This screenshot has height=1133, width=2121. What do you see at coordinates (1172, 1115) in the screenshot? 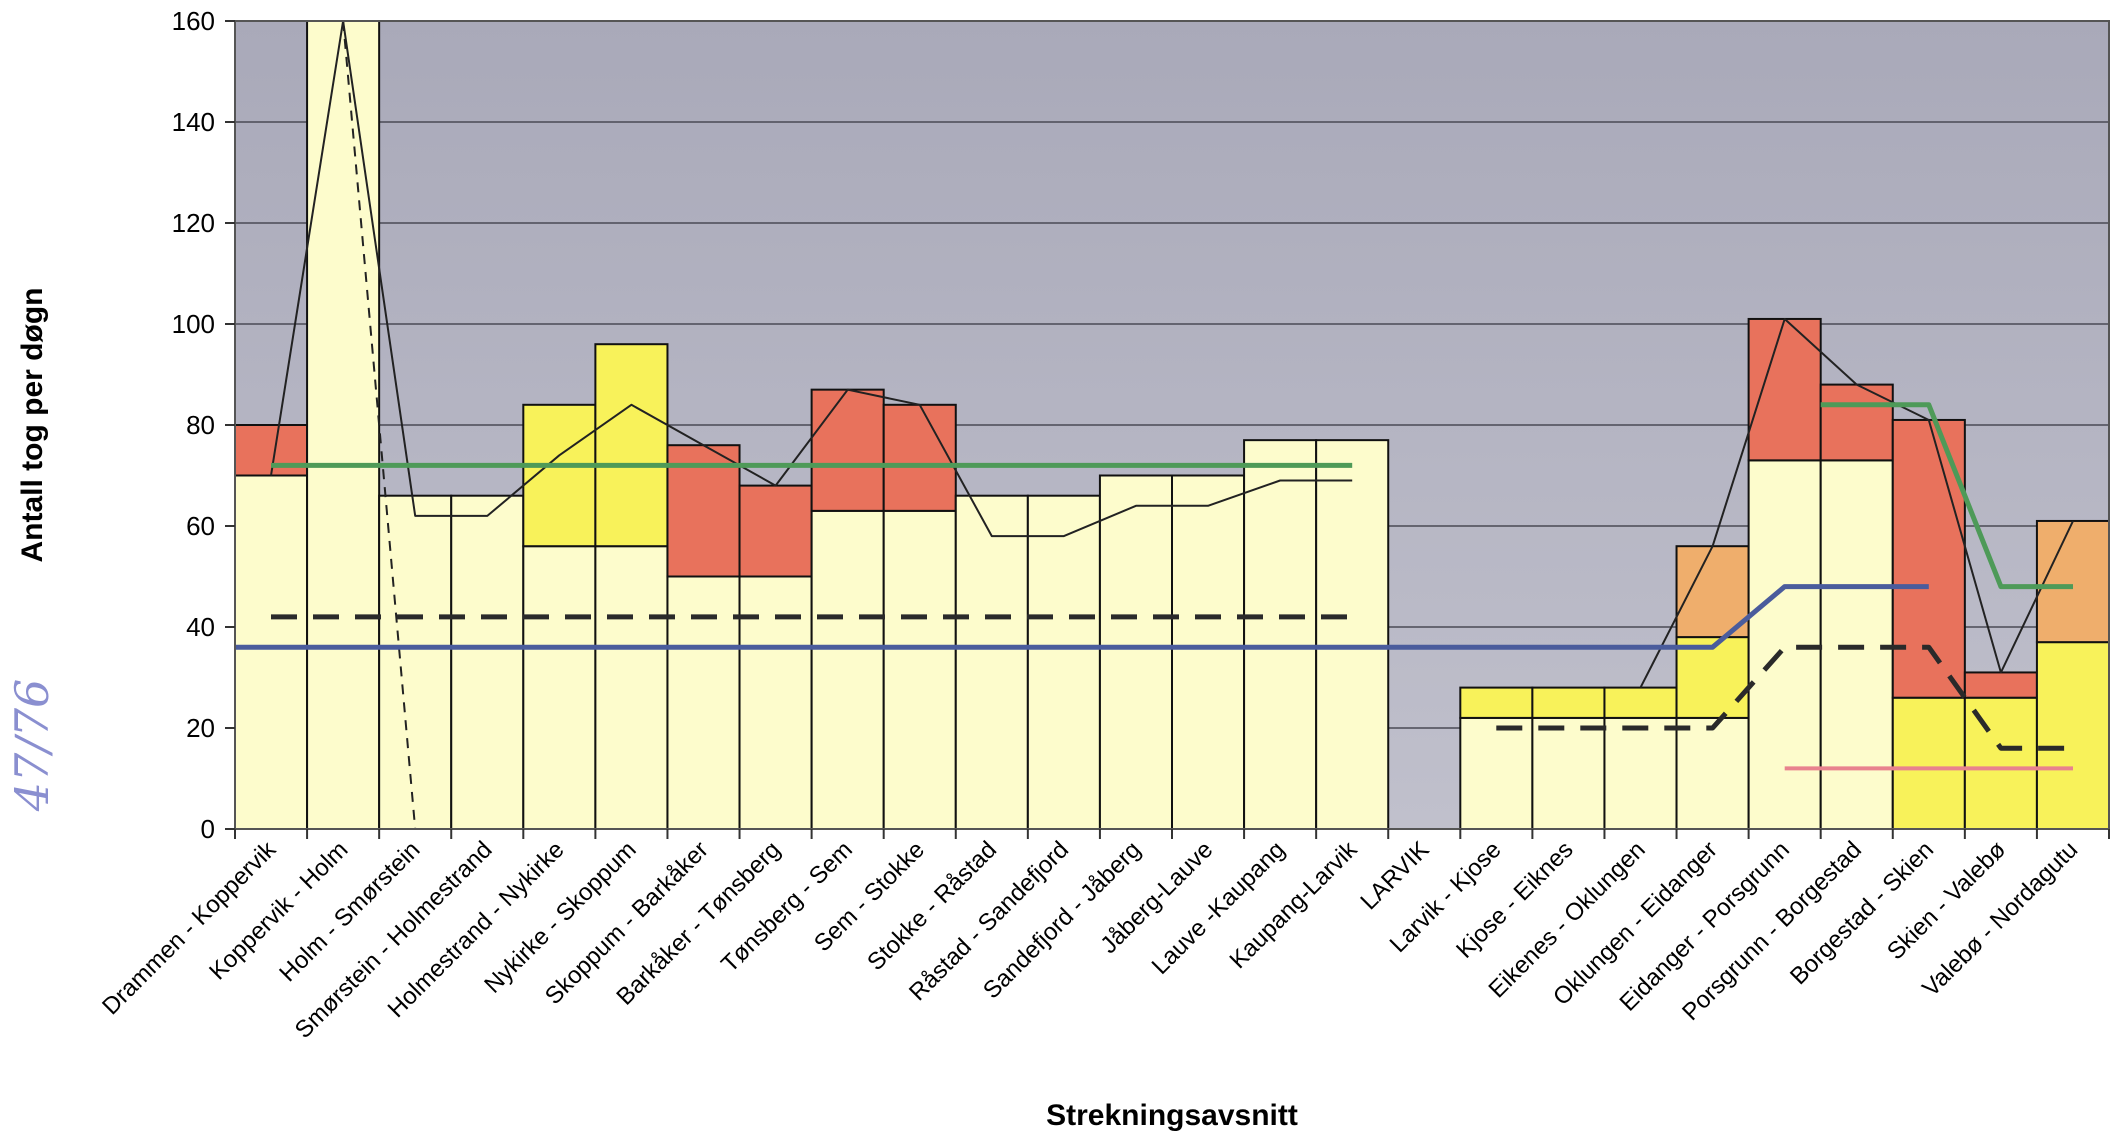
I see `x-axis-title: Strekningsavsnitt` at bounding box center [1172, 1115].